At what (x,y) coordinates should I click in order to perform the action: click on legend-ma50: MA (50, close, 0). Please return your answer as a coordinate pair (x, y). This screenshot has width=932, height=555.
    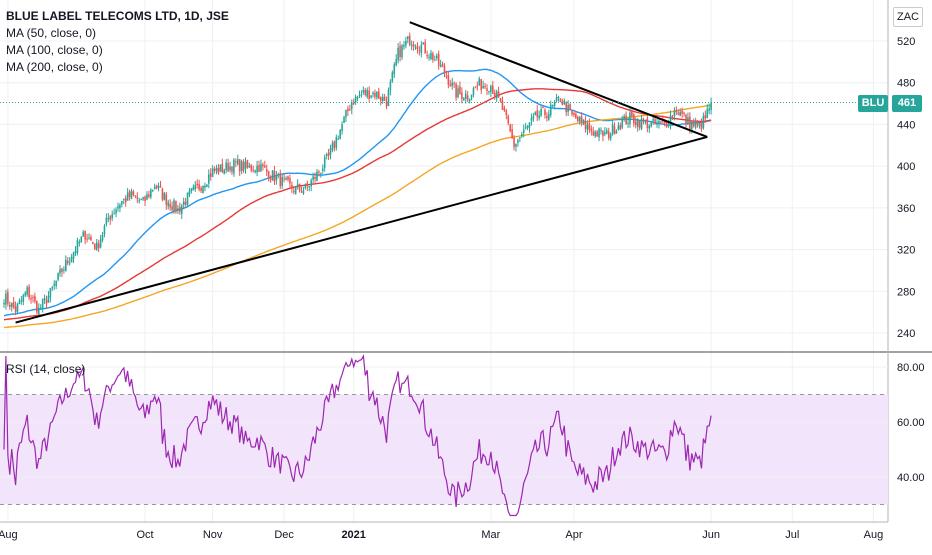
    Looking at the image, I should click on (51, 33).